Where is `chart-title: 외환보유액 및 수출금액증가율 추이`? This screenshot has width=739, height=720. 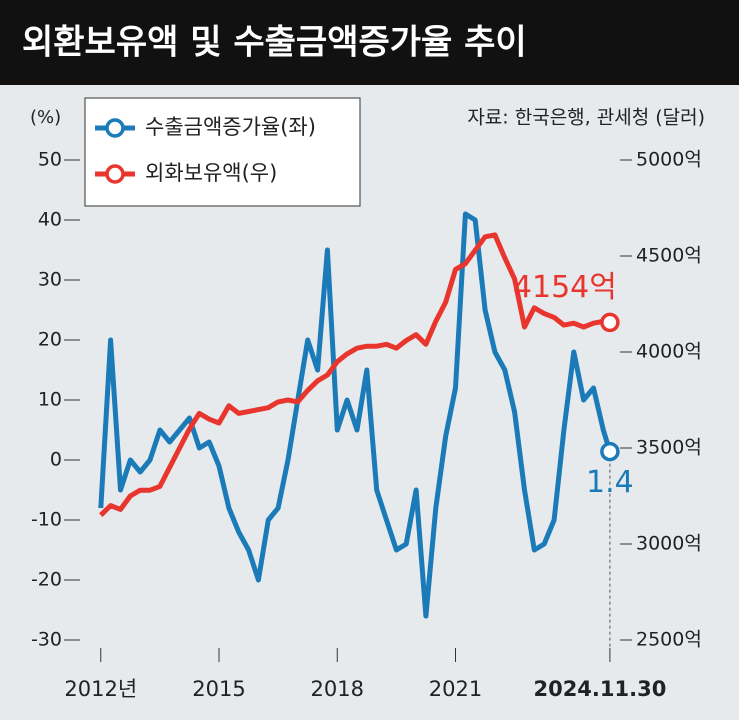 chart-title: 외환보유액 및 수출금액증가율 추이 is located at coordinates (274, 43).